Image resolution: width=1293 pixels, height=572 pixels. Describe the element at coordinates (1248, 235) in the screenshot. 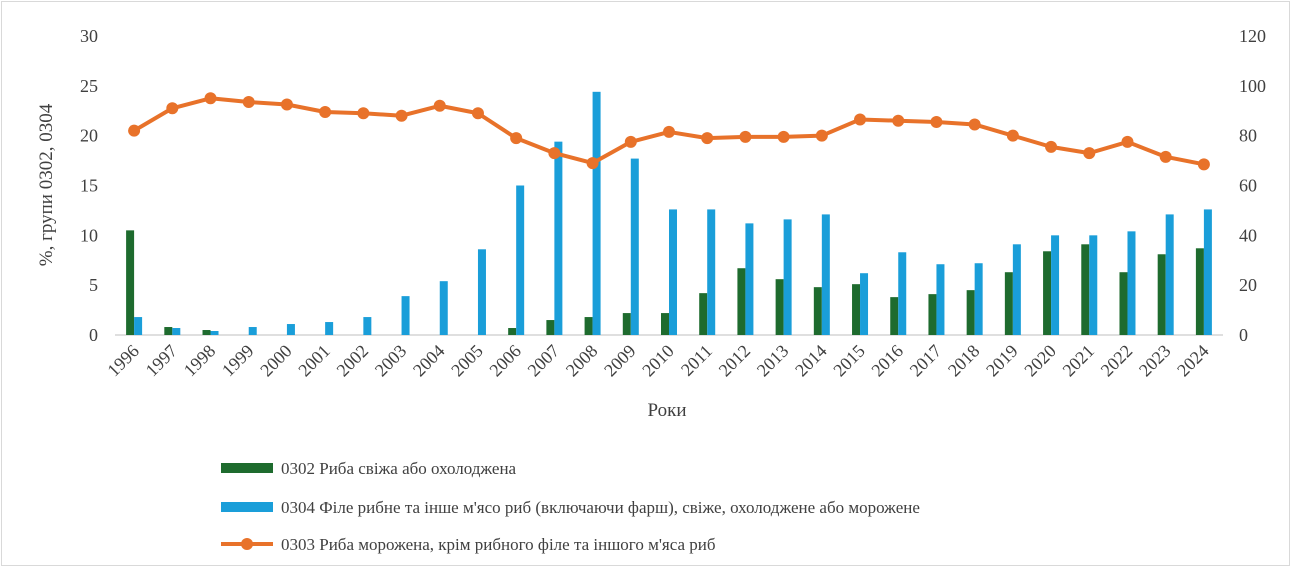

I see `y-tick-label-right: 40` at that location.